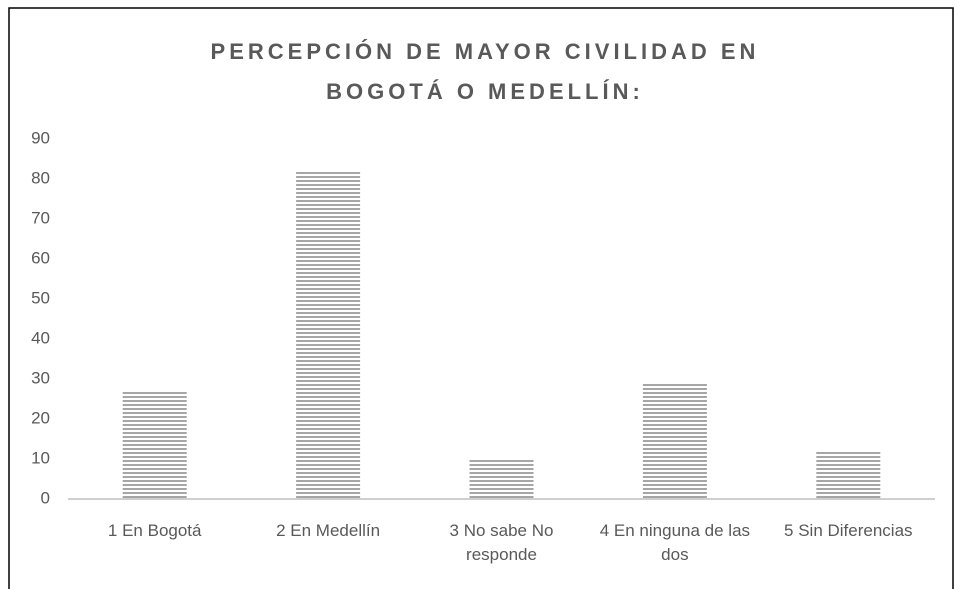  Describe the element at coordinates (40, 337) in the screenshot. I see `y-tick-label: 40` at that location.